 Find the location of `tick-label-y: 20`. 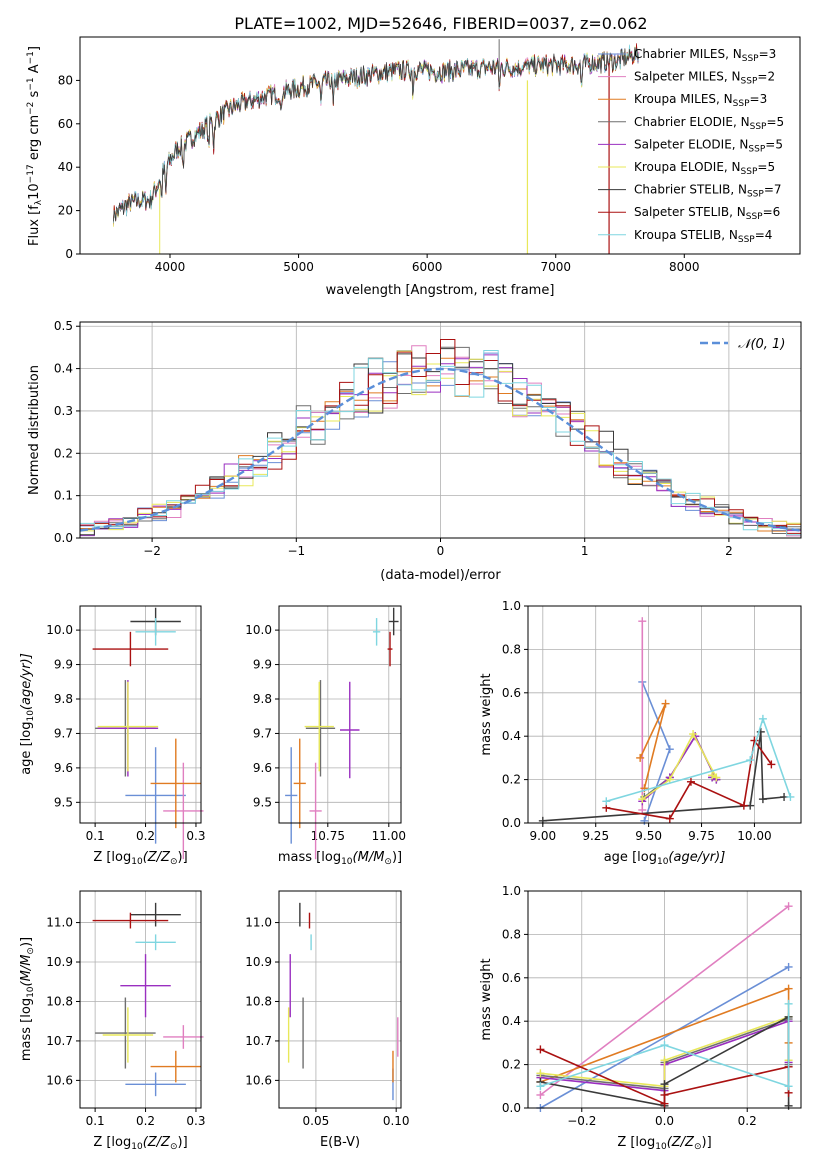

tick-label-y: 20 is located at coordinates (65, 211).